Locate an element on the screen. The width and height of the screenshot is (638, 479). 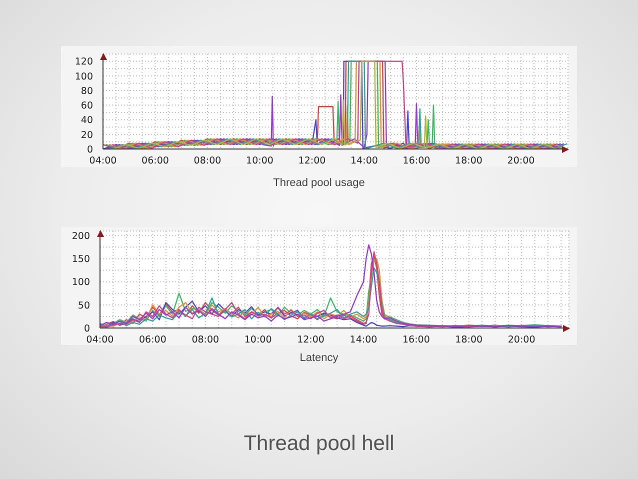
y-tick-label: 20 is located at coordinates (86, 135).